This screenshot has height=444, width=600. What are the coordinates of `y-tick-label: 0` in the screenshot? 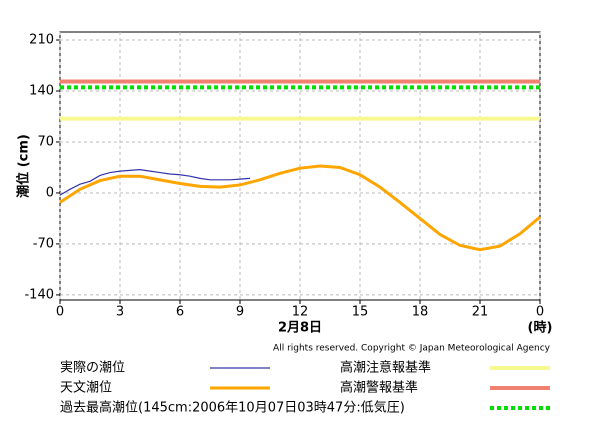 It's located at (50, 192).